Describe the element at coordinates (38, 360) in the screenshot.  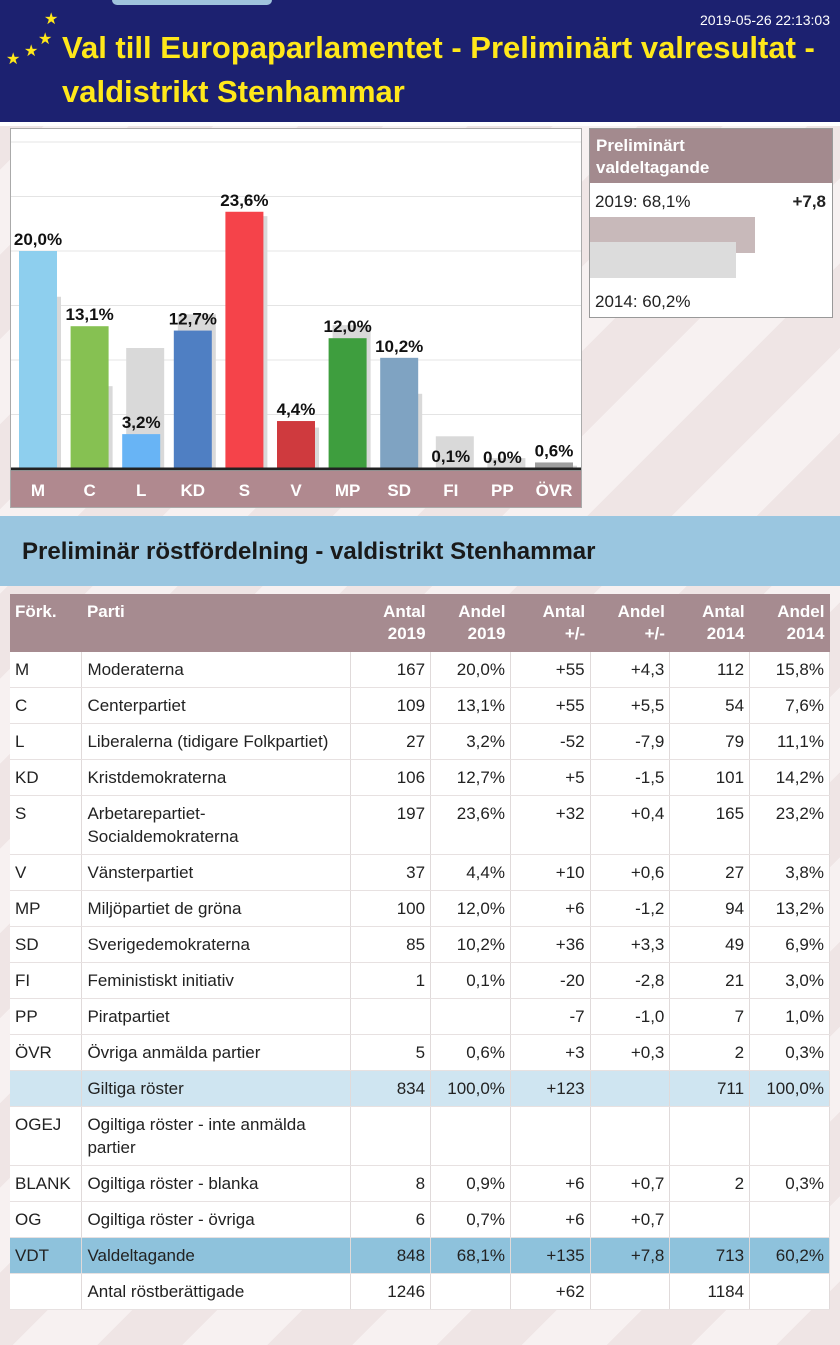
I see `bar-2019-M` at that location.